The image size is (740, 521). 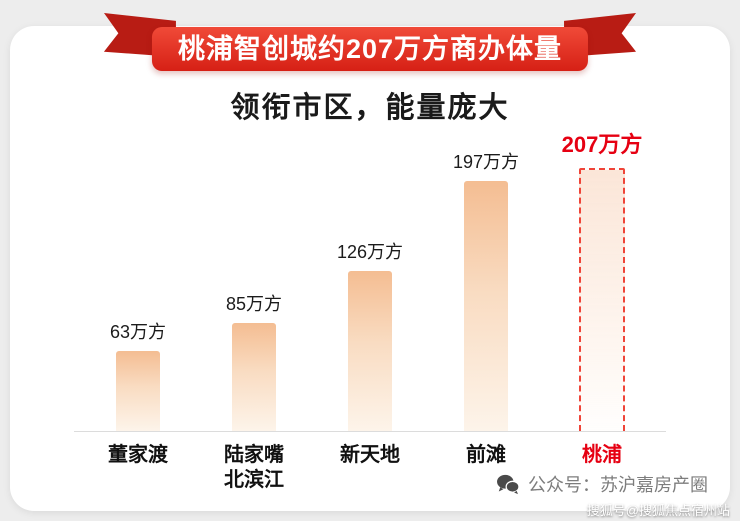 What do you see at coordinates (370, 108) in the screenshot?
I see `chart-subtitle: 领衔市区，能量庞大` at bounding box center [370, 108].